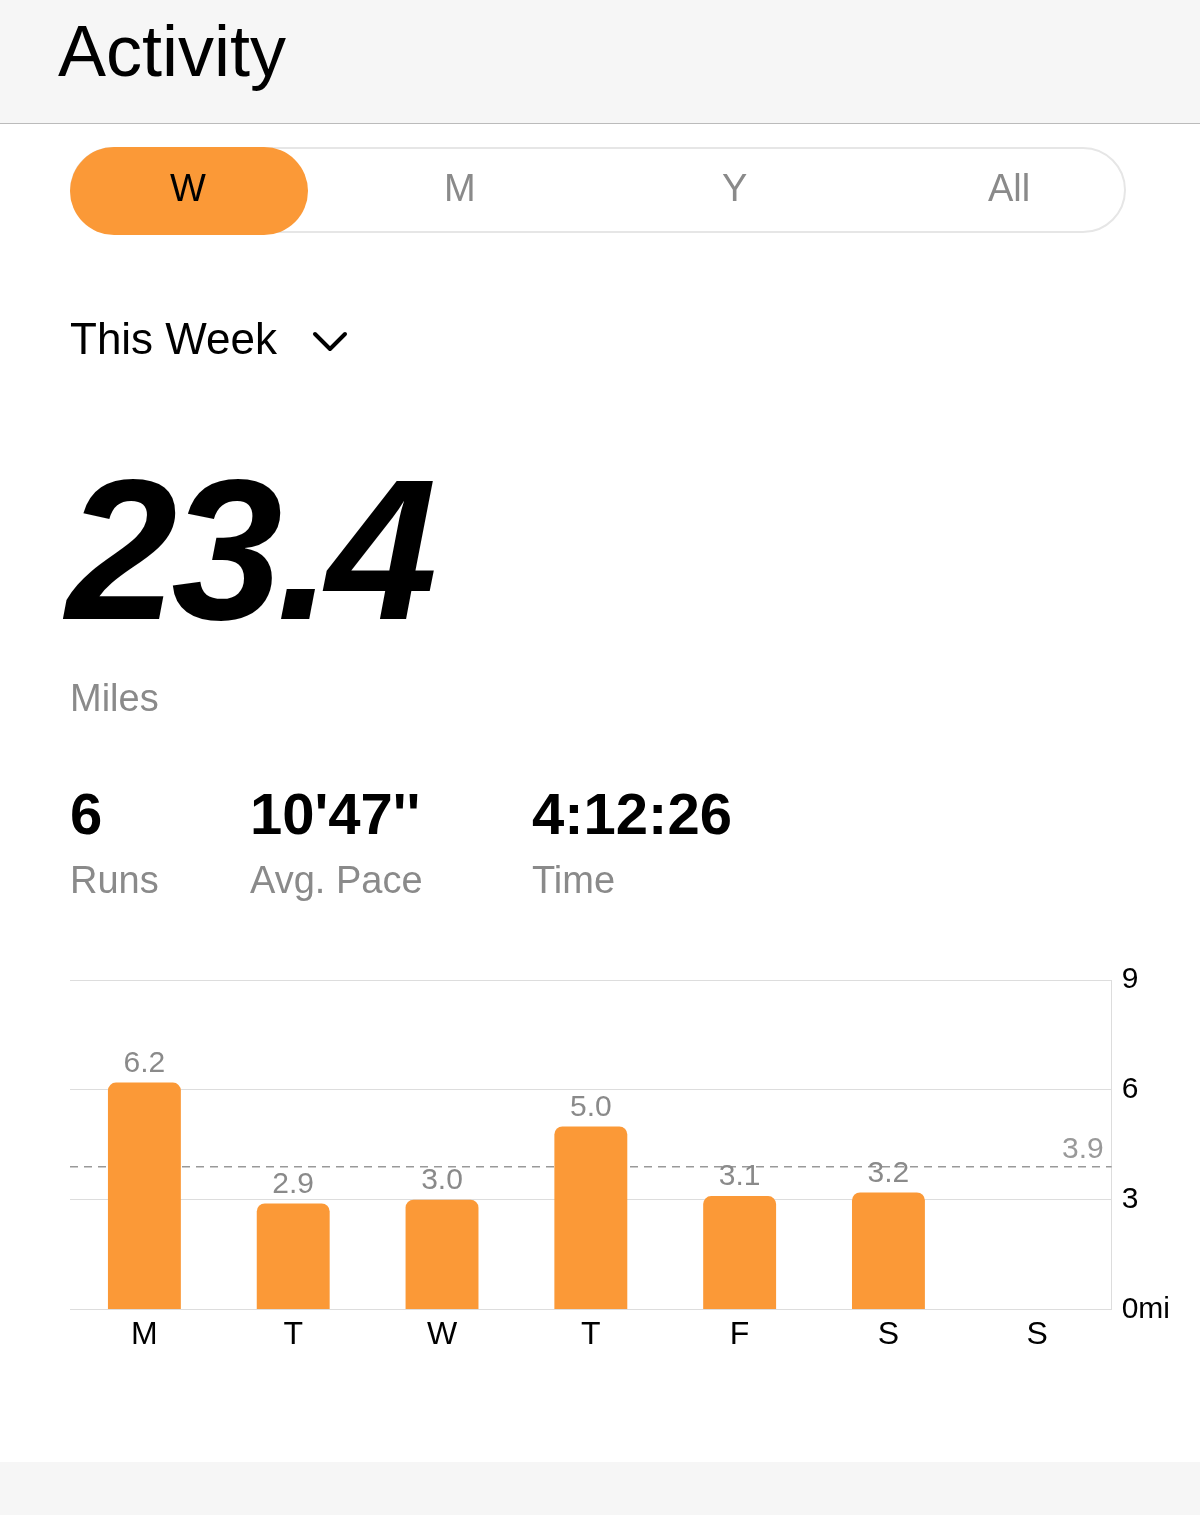 This screenshot has width=1200, height=1515. What do you see at coordinates (888, 1171) in the screenshot?
I see `data-label: 3.2` at bounding box center [888, 1171].